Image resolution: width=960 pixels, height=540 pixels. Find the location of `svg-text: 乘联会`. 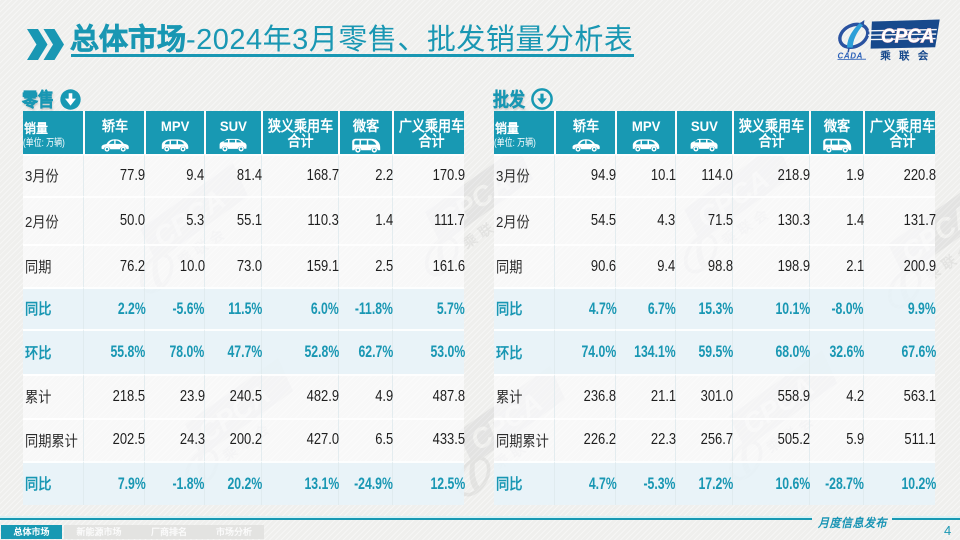

svg-text: 乘联会 is located at coordinates (907, 55).